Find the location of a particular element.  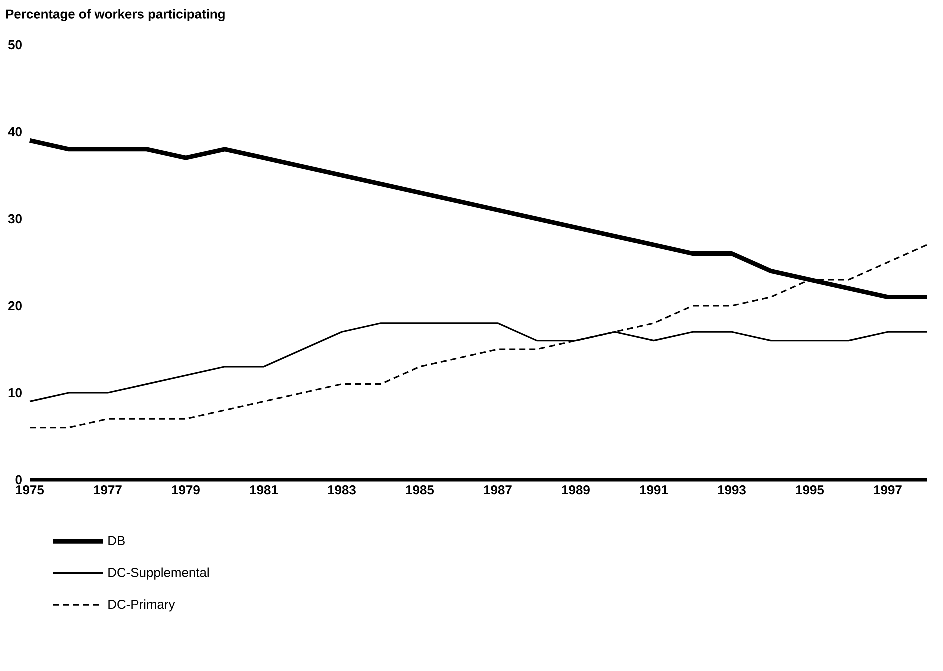

x-tick-label: 1981 is located at coordinates (264, 490).